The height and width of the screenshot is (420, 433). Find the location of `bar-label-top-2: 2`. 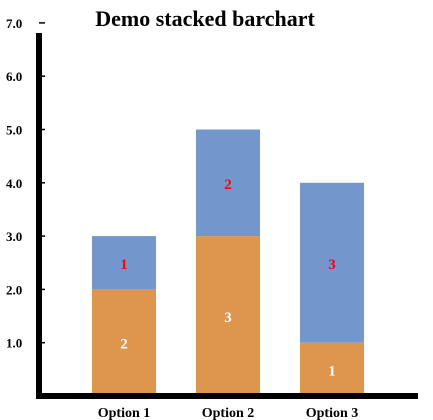

bar-label-top-2: 2 is located at coordinates (228, 185).